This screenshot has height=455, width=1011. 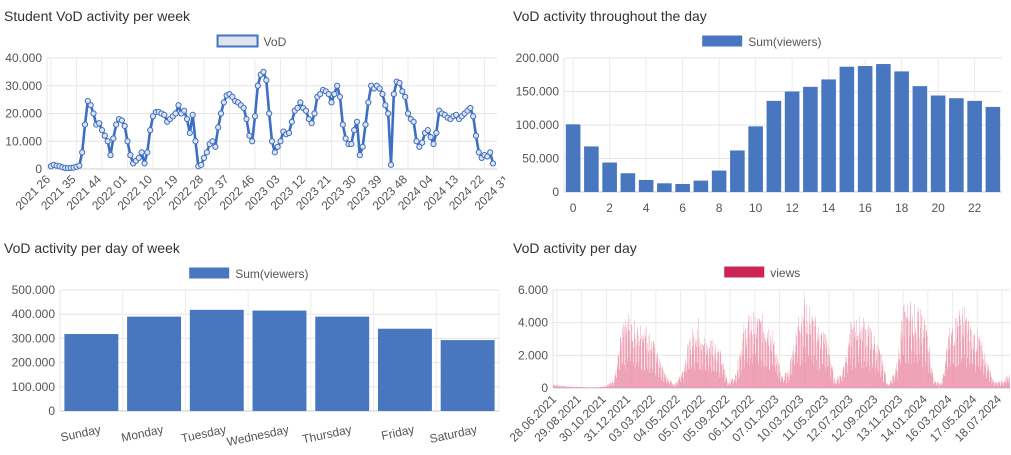 What do you see at coordinates (23, 58) in the screenshot?
I see `y-tick-label: 40.000` at bounding box center [23, 58].